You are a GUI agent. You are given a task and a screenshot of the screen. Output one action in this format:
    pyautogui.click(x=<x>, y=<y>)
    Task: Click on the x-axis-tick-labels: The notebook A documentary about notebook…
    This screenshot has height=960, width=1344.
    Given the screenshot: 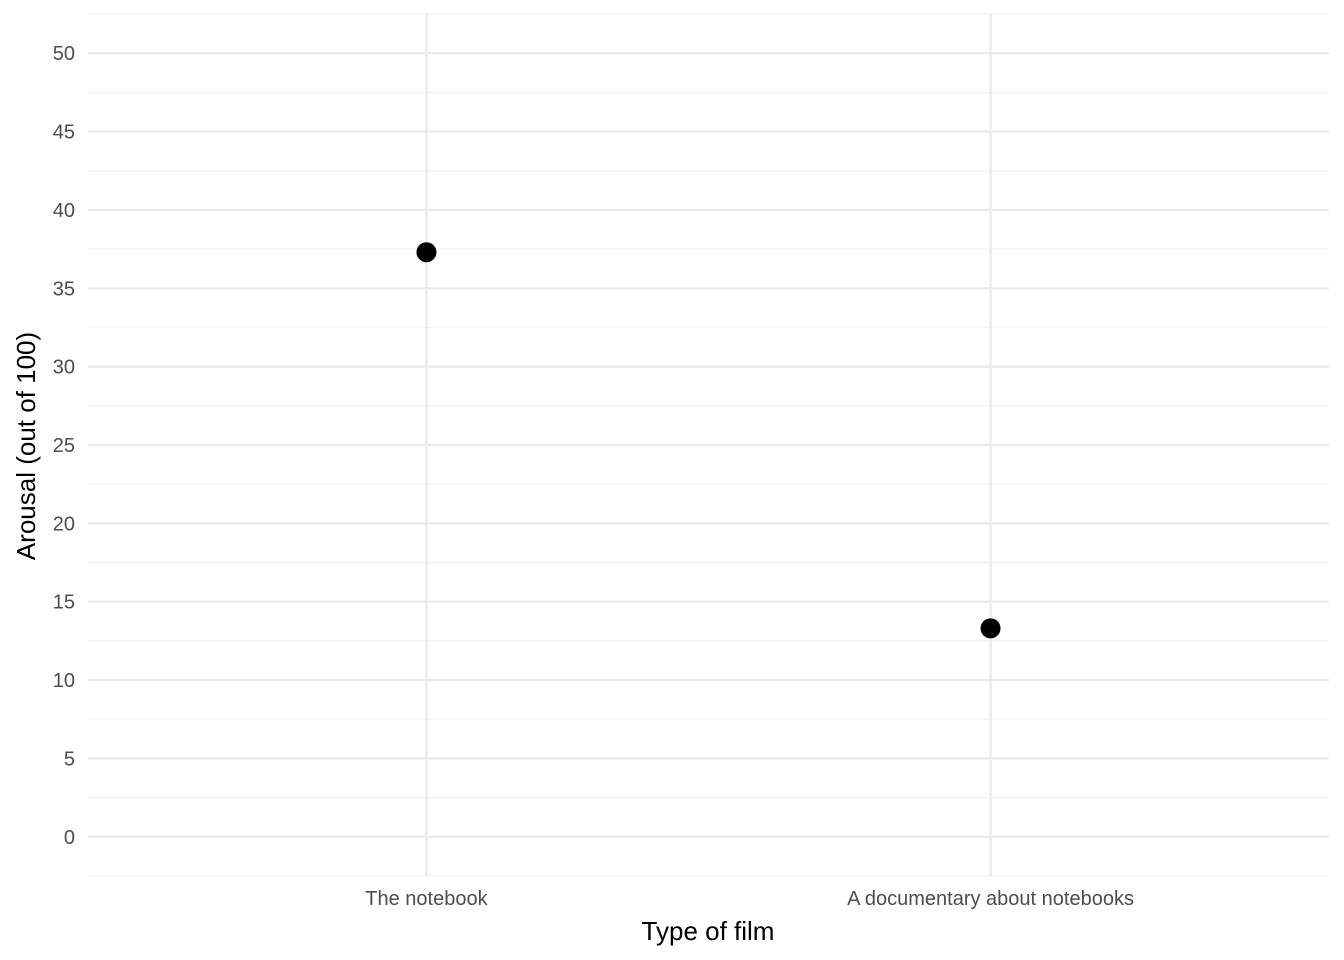 What is the action you would take?
    pyautogui.click(x=749, y=899)
    